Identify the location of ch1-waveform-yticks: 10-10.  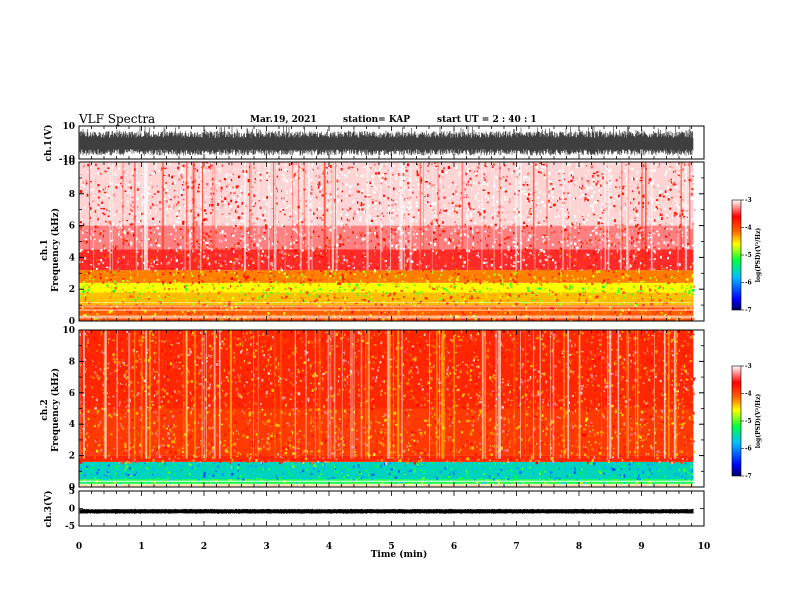
(67, 143).